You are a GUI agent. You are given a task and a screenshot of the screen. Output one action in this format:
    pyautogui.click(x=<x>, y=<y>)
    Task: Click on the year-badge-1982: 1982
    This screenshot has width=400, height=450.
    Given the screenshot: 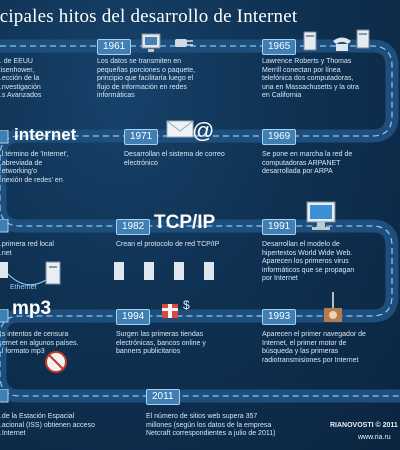 What is the action you would take?
    pyautogui.click(x=133, y=227)
    